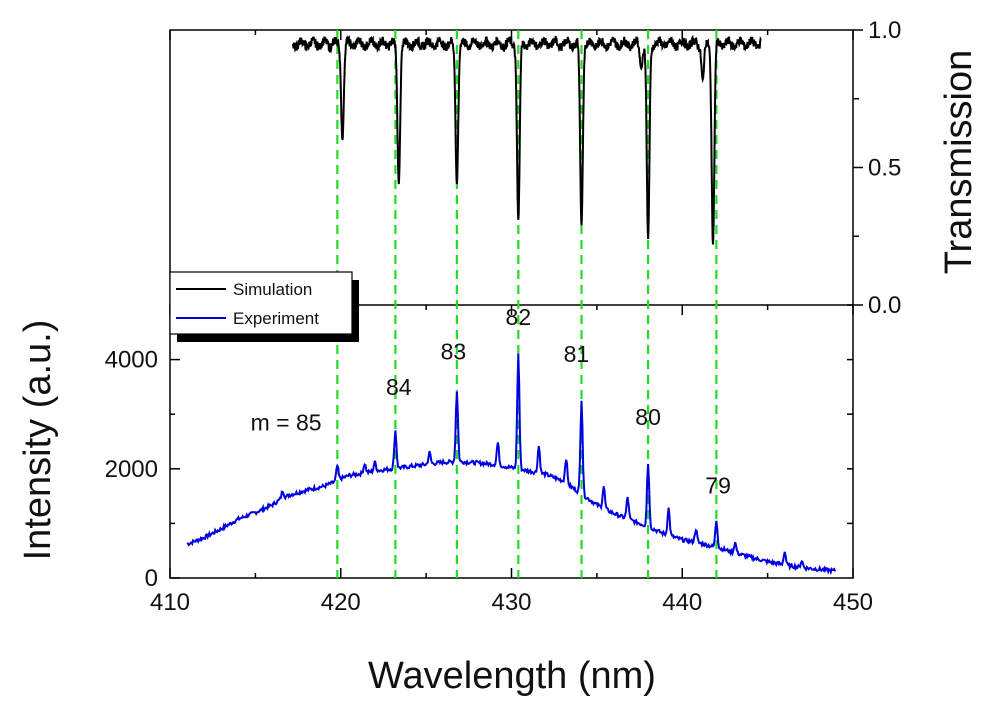  Describe the element at coordinates (286, 423) in the screenshot. I see `order-label: m = 85` at that location.